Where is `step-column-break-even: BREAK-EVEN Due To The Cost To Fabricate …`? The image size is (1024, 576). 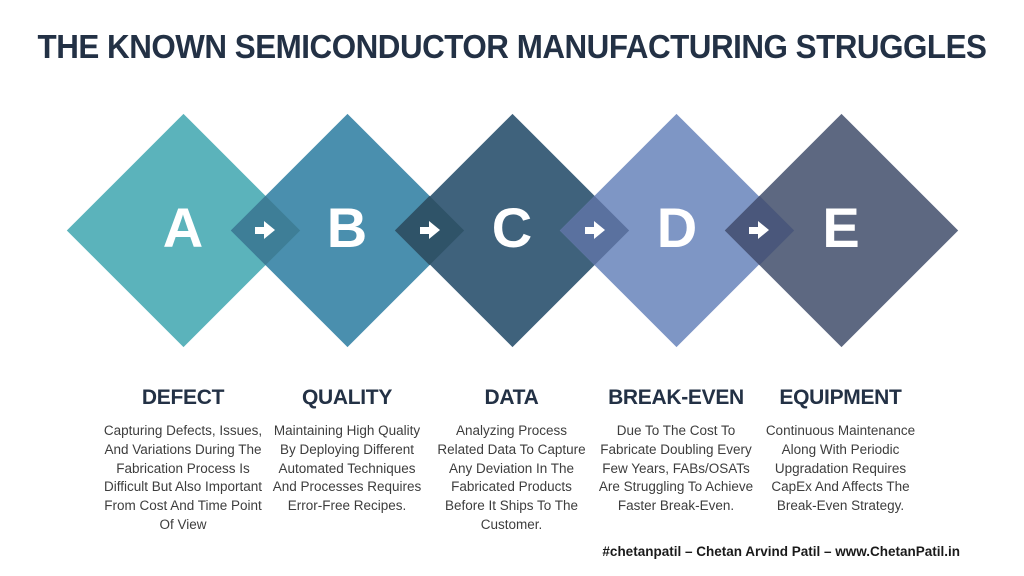
step-column-break-even: BREAK-EVEN Due To The Cost To Fabricate … is located at coordinates (676, 451).